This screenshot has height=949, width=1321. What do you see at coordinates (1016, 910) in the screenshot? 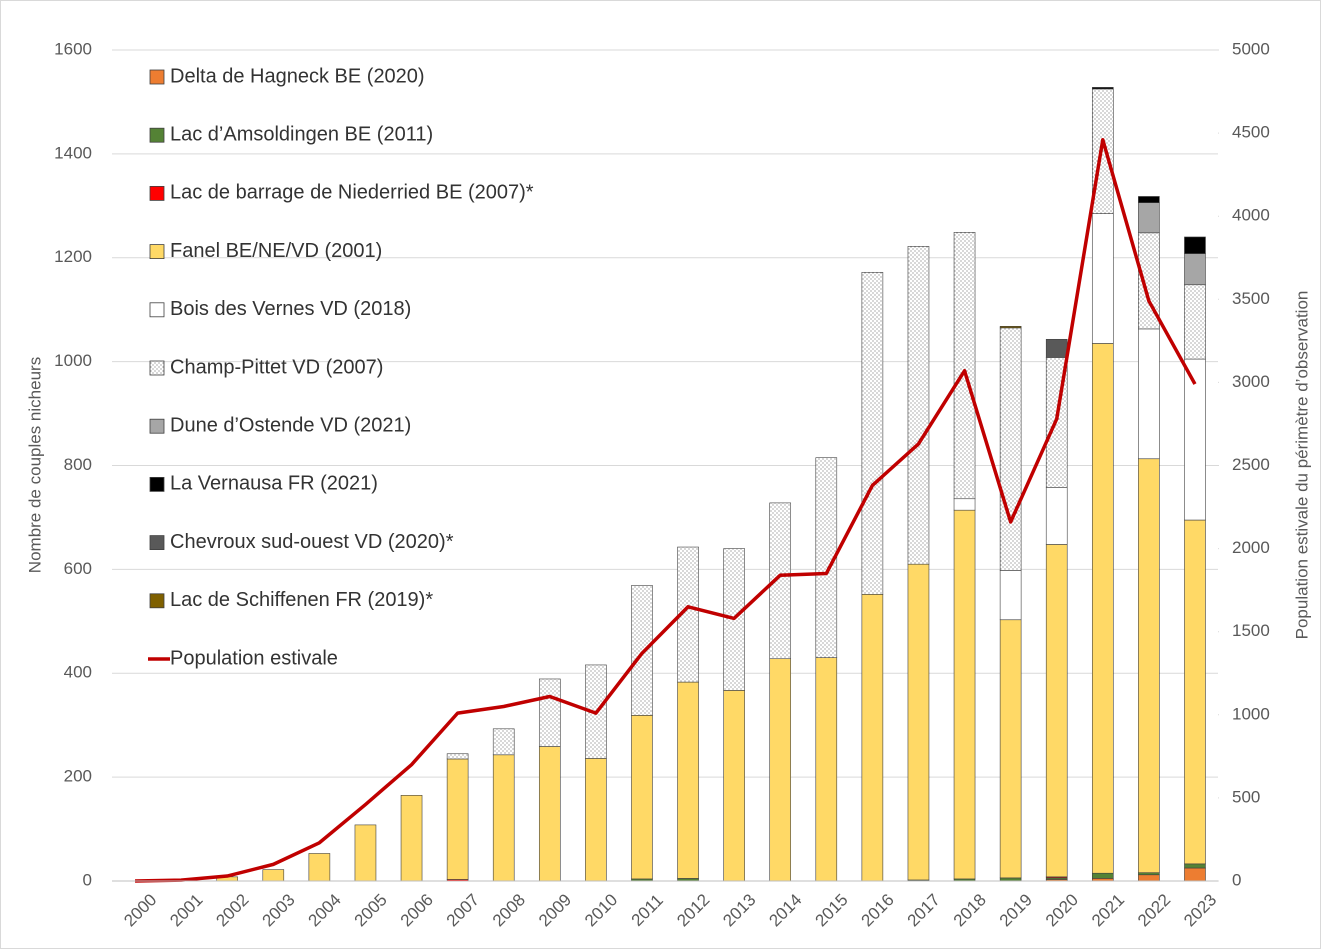
I see `x-tick-label: 2019` at bounding box center [1016, 910].